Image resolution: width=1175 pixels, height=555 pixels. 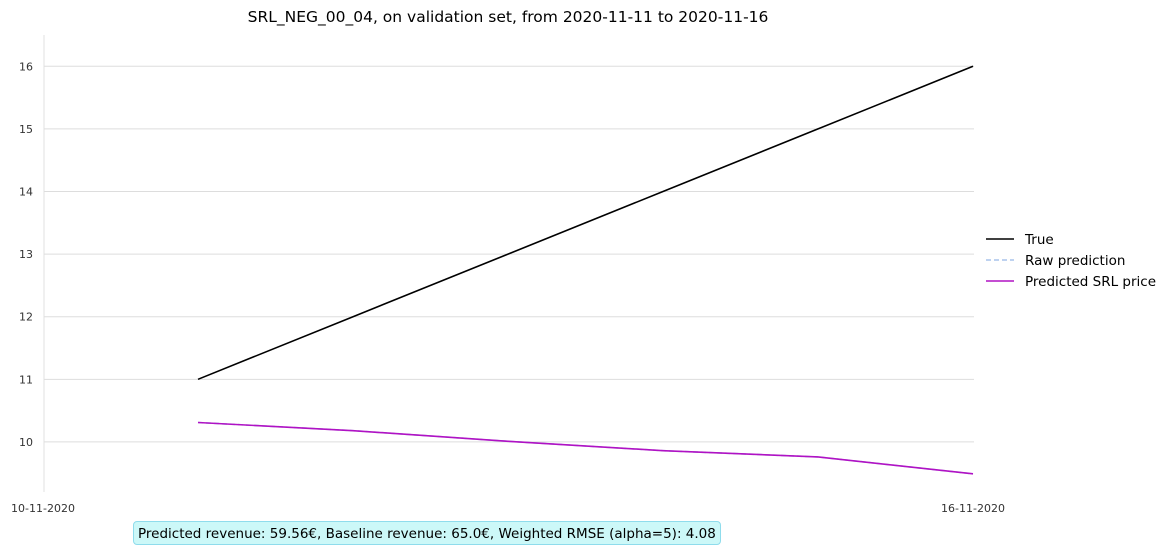 What do you see at coordinates (973, 508) in the screenshot?
I see `x-tick-label: 16-11-2020` at bounding box center [973, 508].